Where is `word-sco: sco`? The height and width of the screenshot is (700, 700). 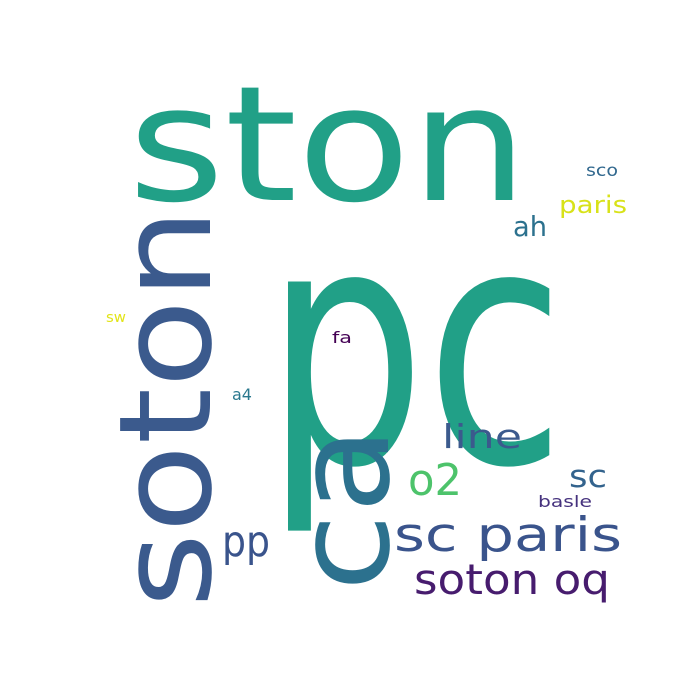 word-sco: sco is located at coordinates (602, 171).